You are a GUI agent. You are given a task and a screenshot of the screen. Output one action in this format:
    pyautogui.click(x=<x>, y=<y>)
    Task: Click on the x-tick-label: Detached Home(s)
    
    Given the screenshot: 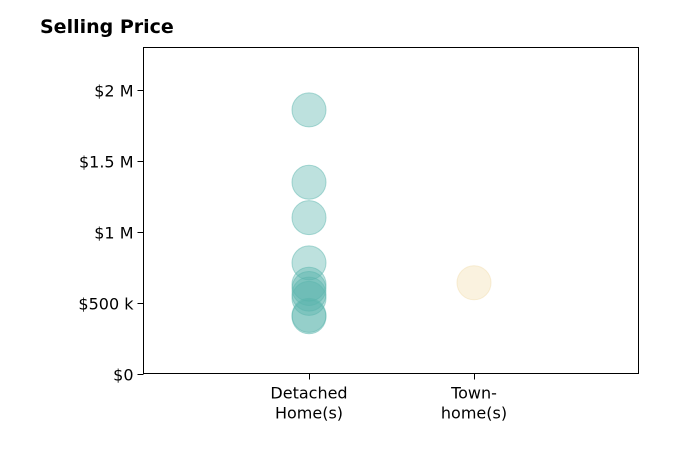 What is the action you would take?
    pyautogui.click(x=308, y=403)
    